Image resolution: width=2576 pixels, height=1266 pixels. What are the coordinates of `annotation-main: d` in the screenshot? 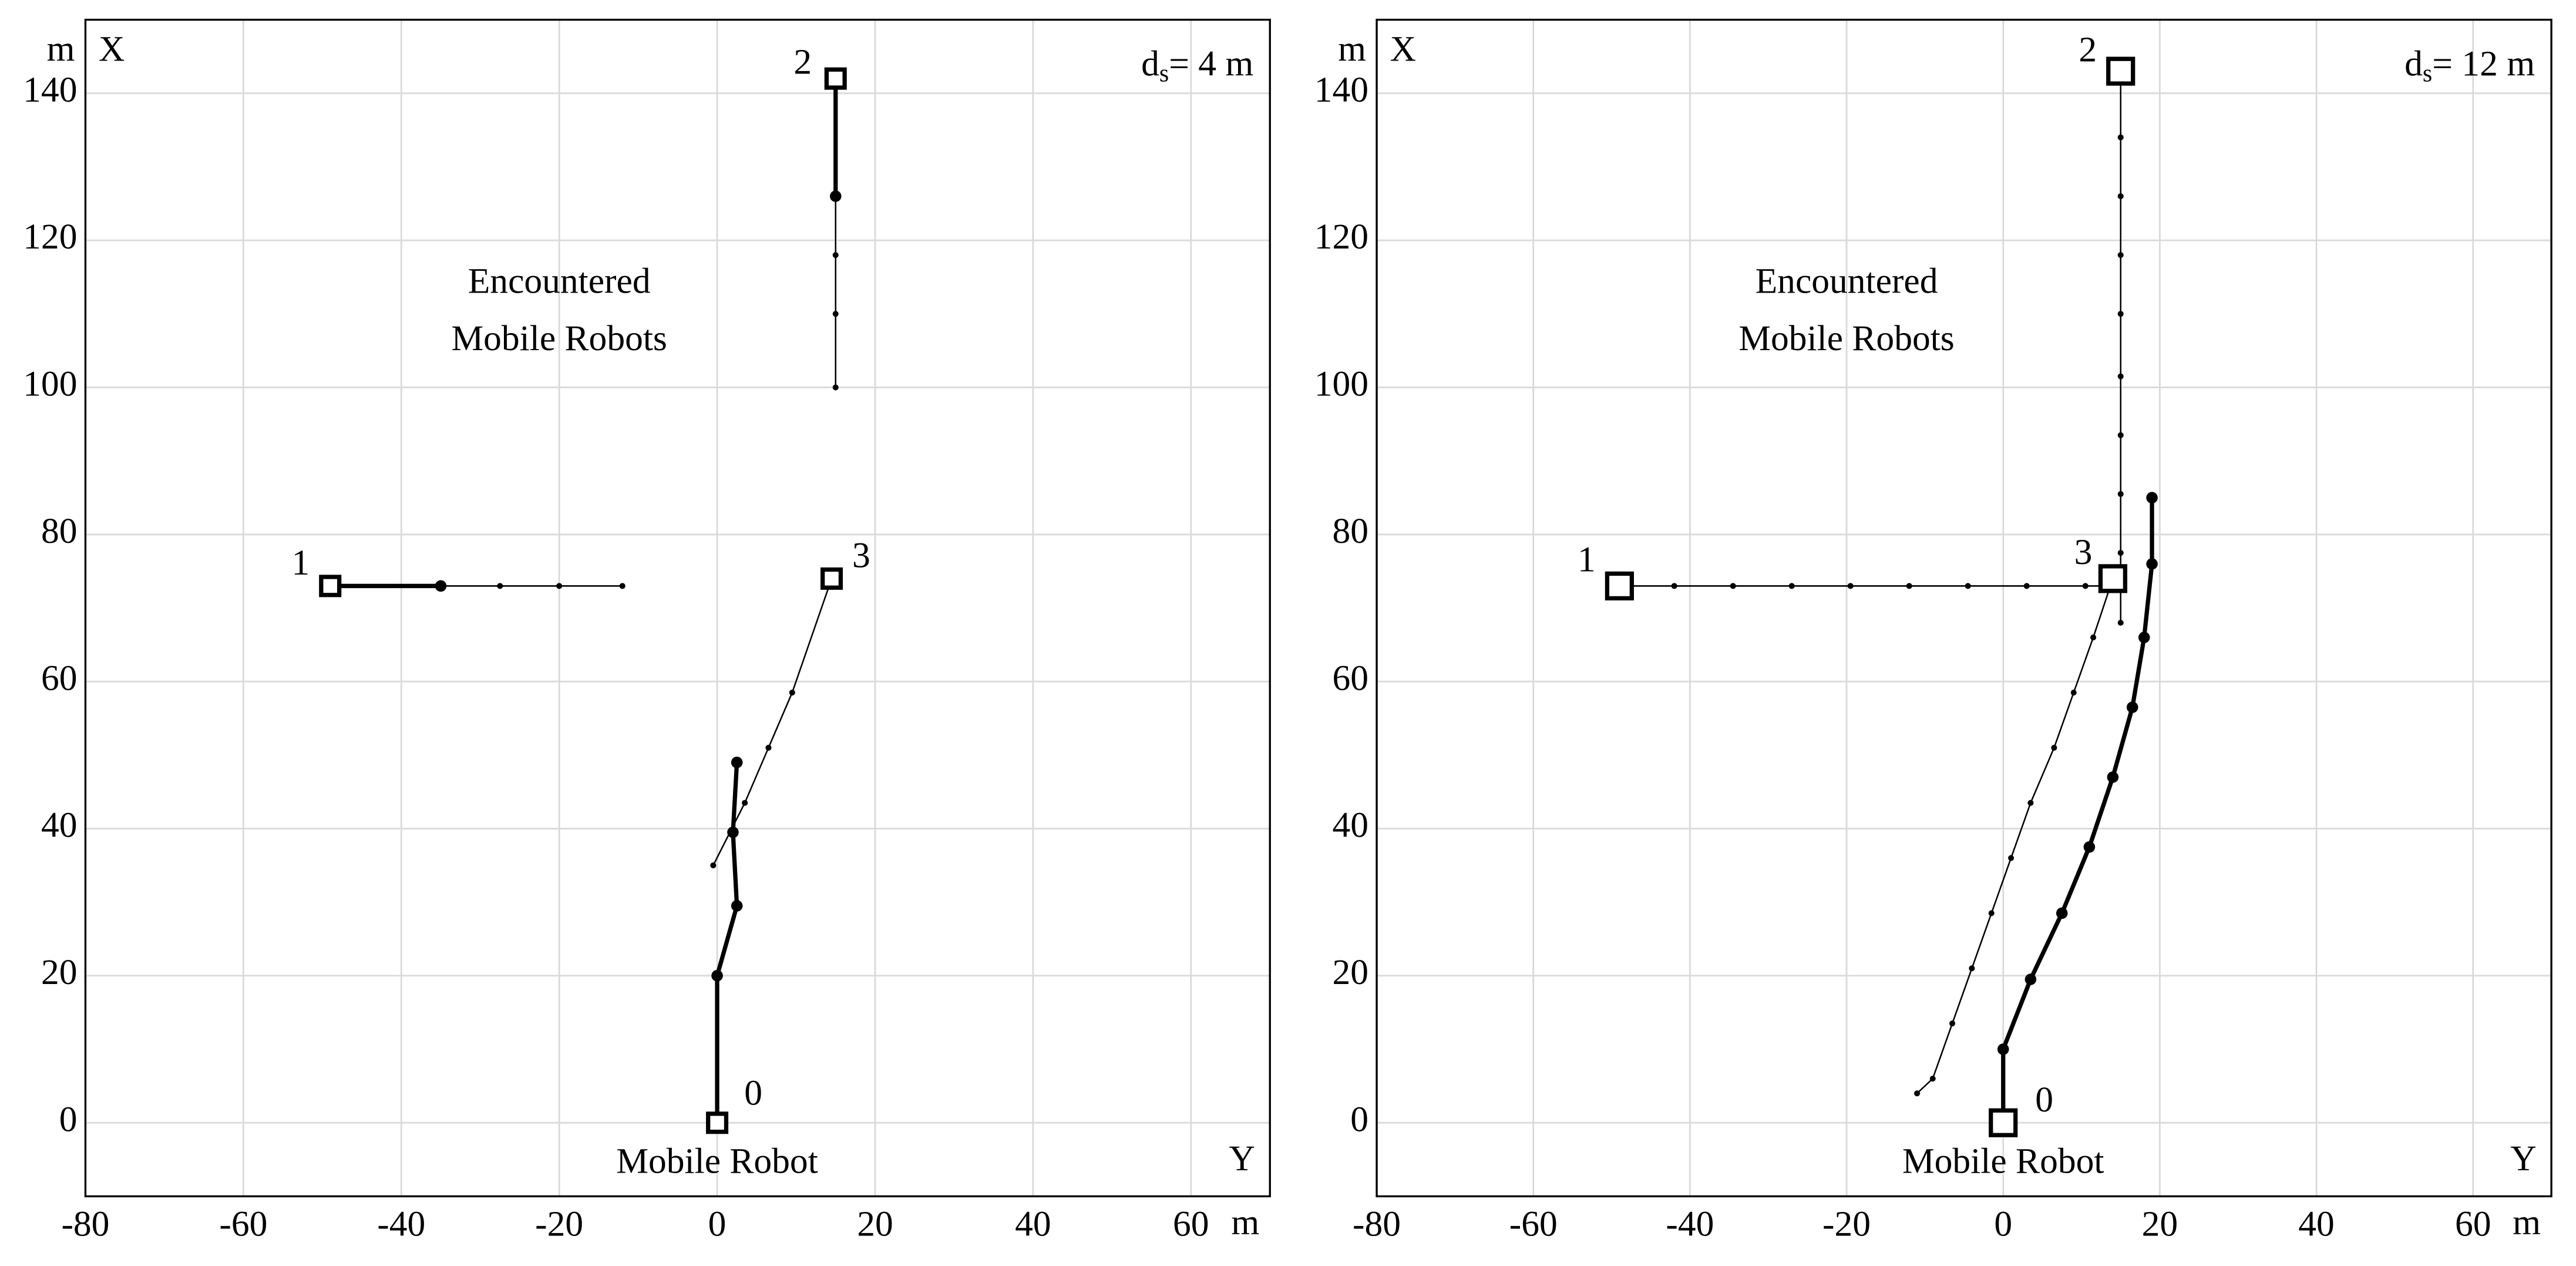 It's located at (1150, 64).